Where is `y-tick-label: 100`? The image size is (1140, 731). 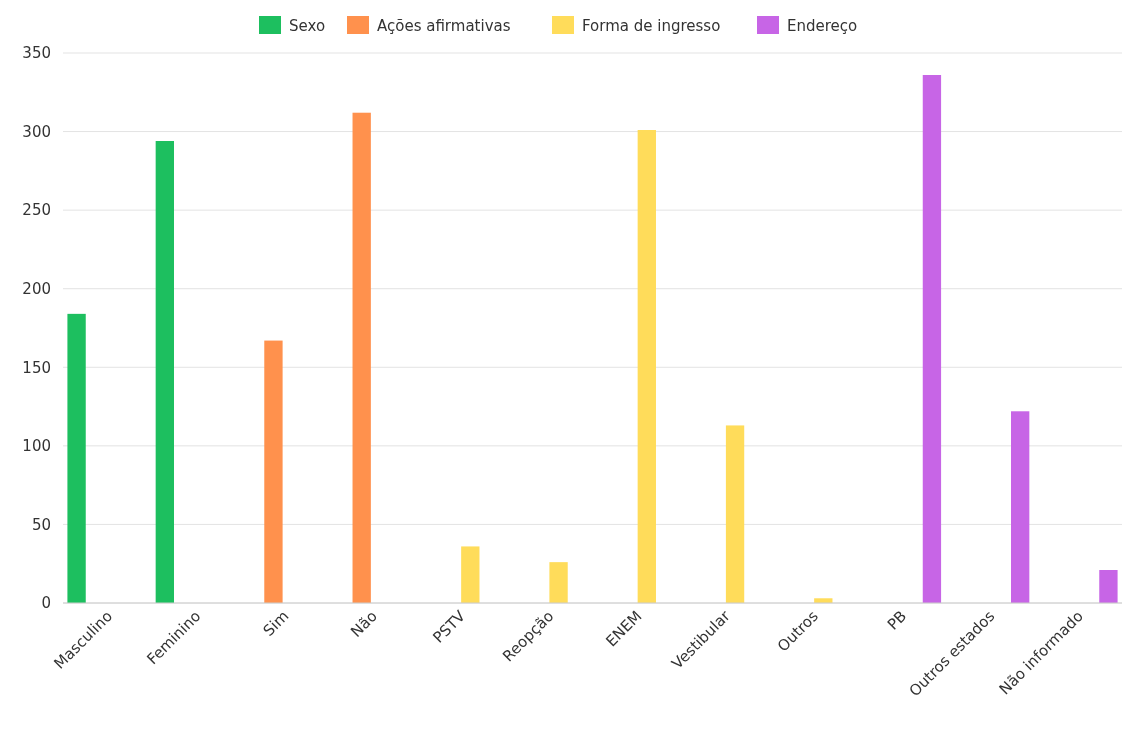
y-tick-label: 100 is located at coordinates (36, 446).